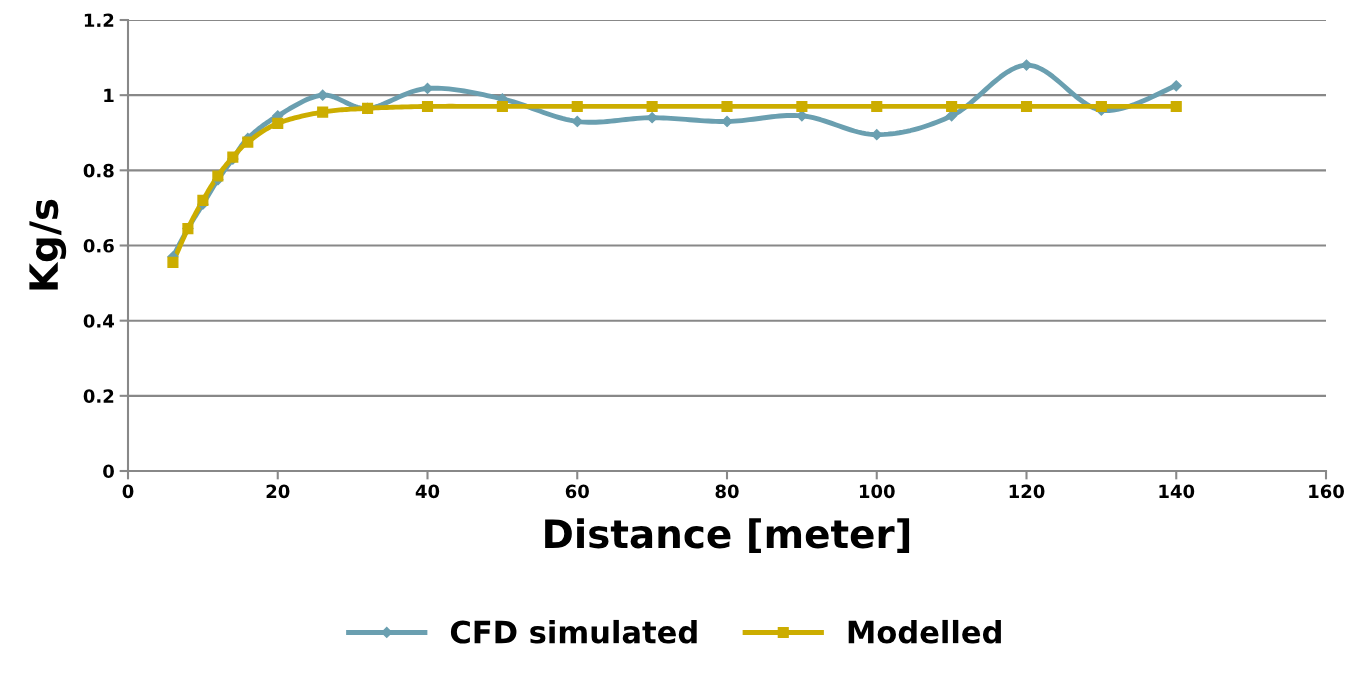  Describe the element at coordinates (48, 244) in the screenshot. I see `y-axis-title: Kg/s` at that location.